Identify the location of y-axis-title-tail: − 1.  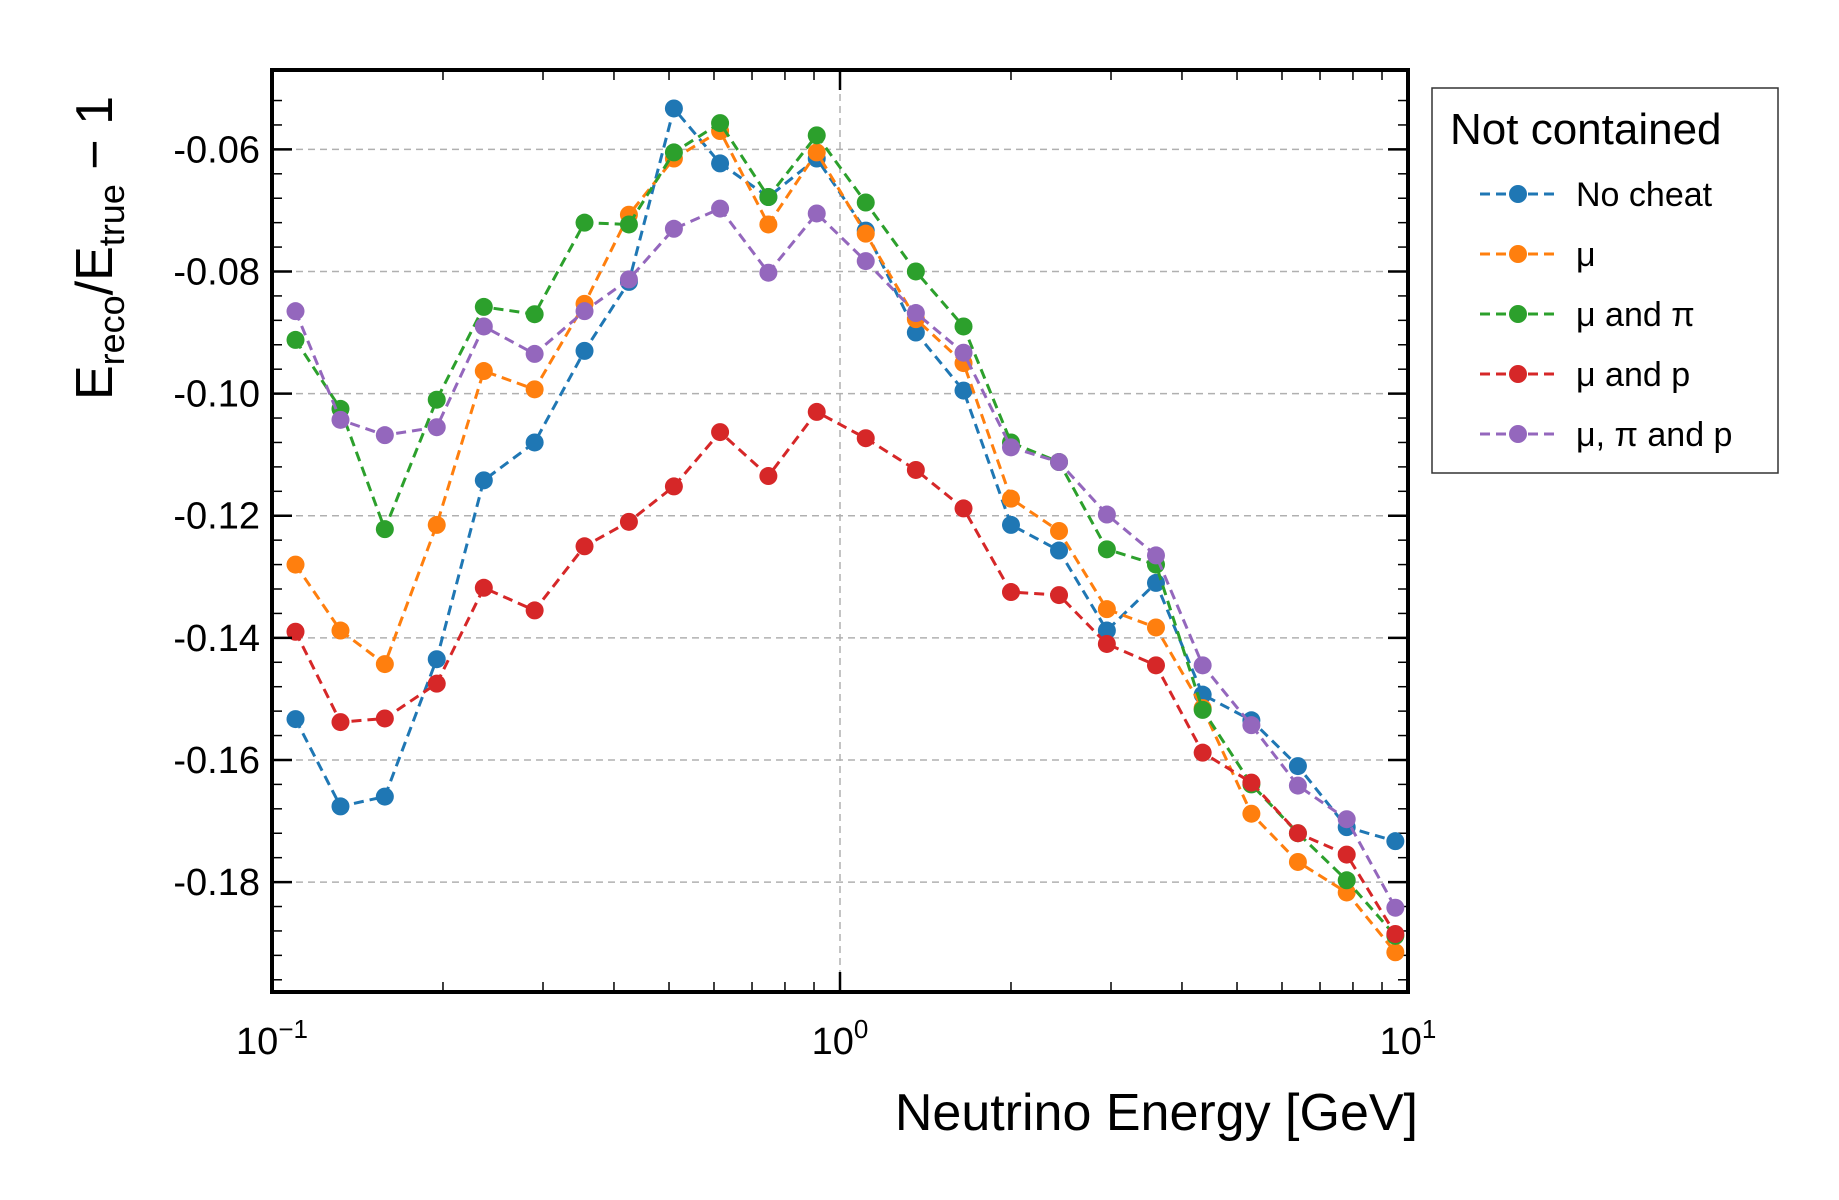
(95, 140).